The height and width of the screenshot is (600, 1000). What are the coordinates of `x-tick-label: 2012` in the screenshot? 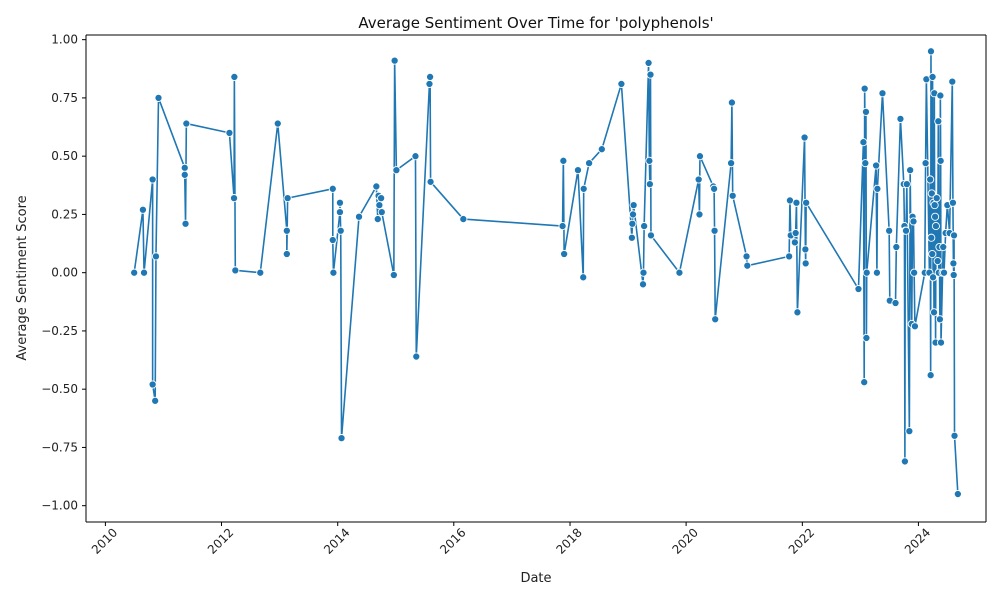 It's located at (220, 540).